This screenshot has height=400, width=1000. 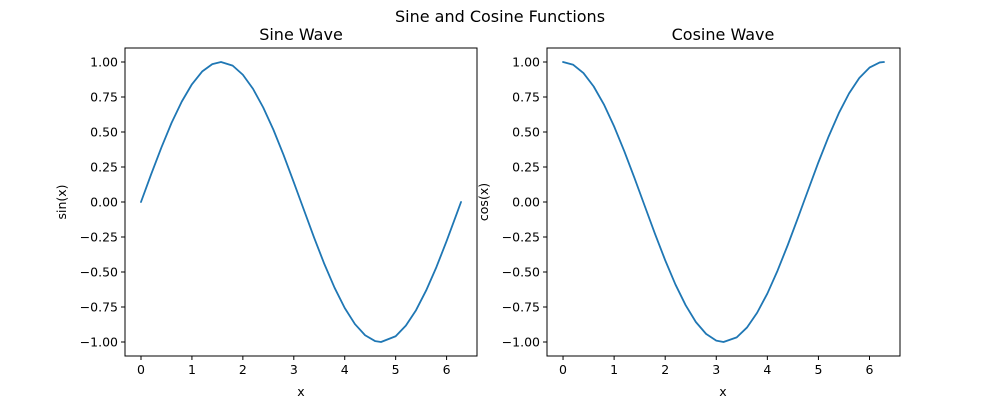 I want to click on sine-y-tick-label: 0.75, so click(x=104, y=97).